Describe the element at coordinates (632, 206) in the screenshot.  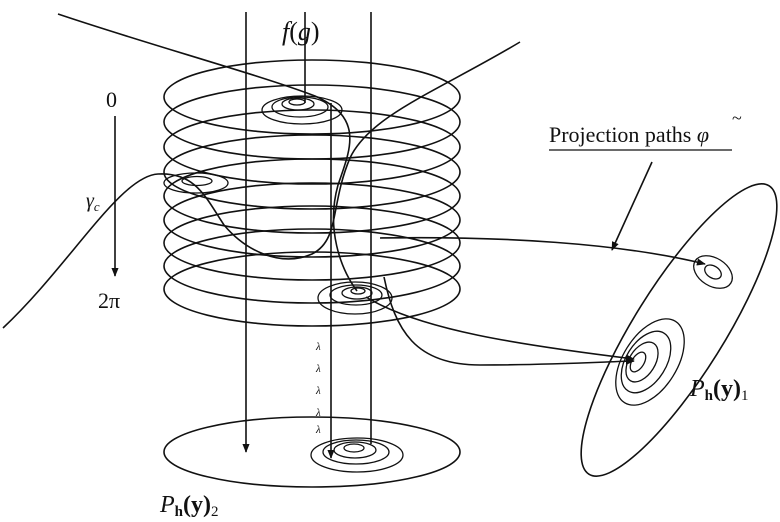
I see `projection-label-pointer` at that location.